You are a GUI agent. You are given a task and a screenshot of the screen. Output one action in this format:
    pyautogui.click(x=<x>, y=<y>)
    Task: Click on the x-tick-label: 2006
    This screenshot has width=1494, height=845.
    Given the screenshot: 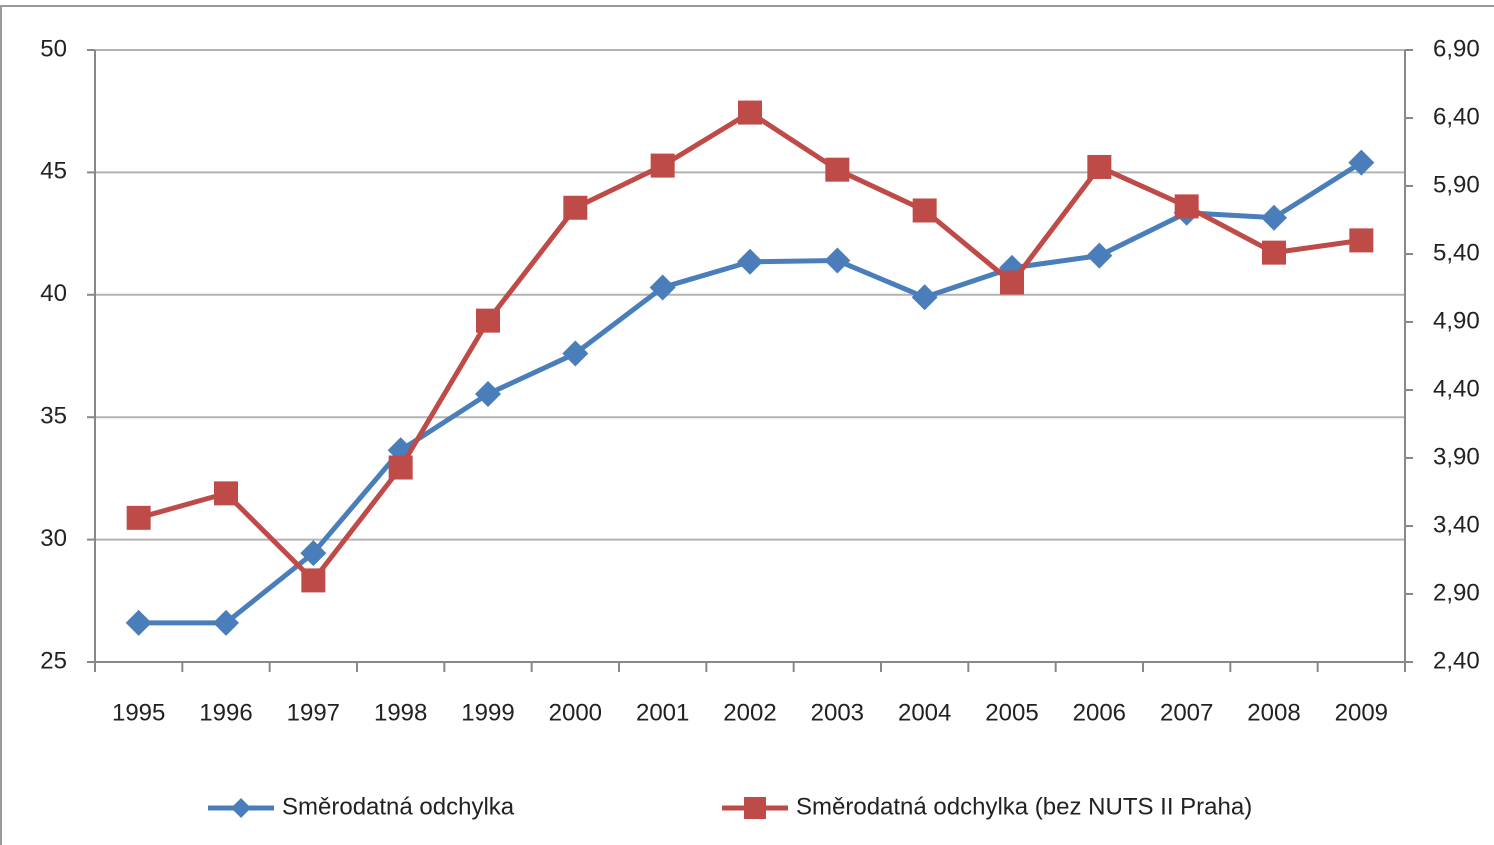 What is the action you would take?
    pyautogui.click(x=1099, y=712)
    